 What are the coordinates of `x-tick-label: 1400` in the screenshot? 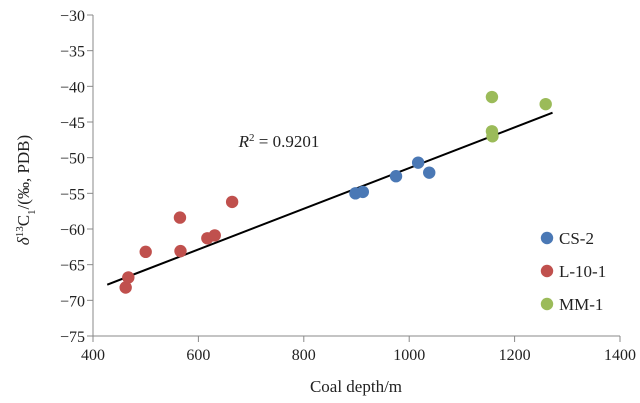 It's located at (620, 355).